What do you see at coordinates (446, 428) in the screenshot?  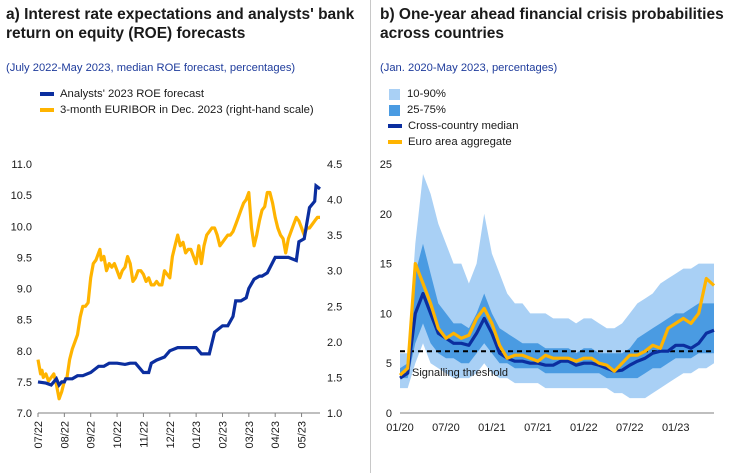 I see `x-tick-label: 07/20` at bounding box center [446, 428].